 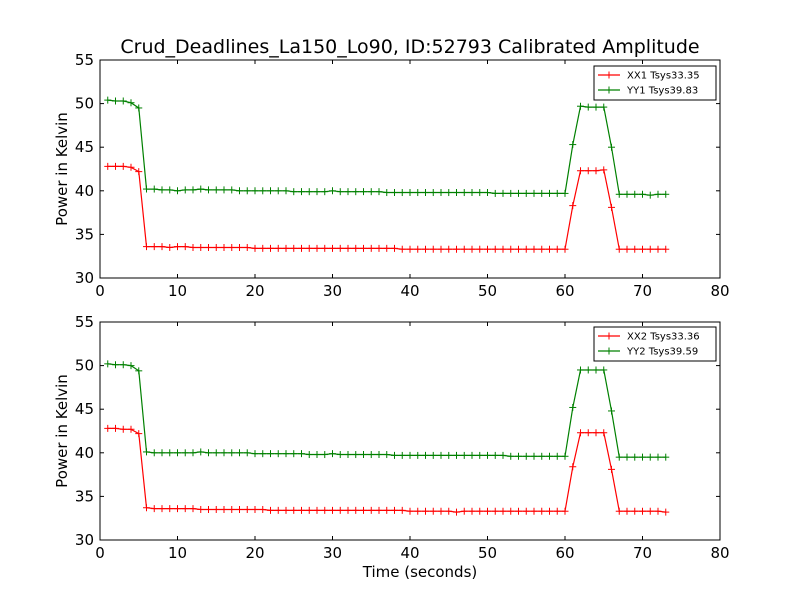 What do you see at coordinates (663, 76) in the screenshot?
I see `legend-entry-label: XX1 Tsys33.35` at bounding box center [663, 76].